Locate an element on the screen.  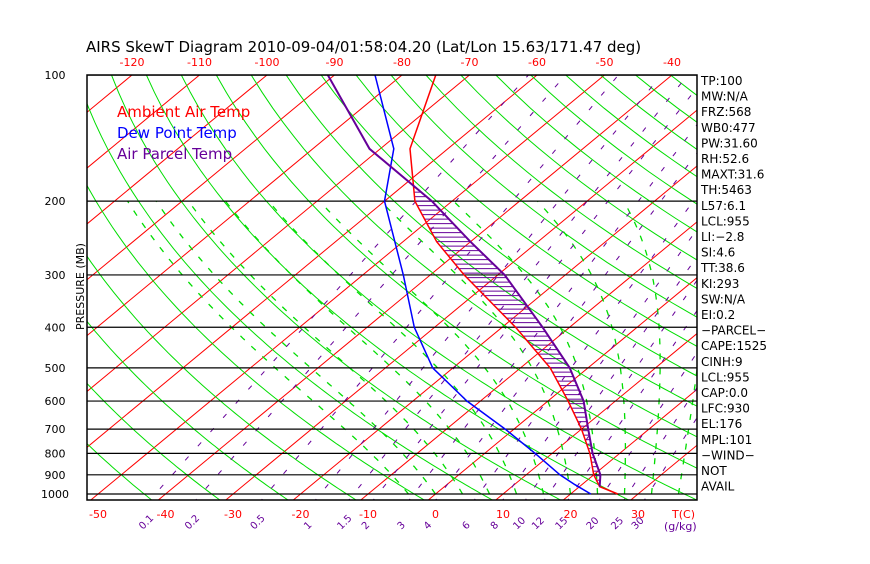
sounding-index: −WIND− is located at coordinates (728, 455).